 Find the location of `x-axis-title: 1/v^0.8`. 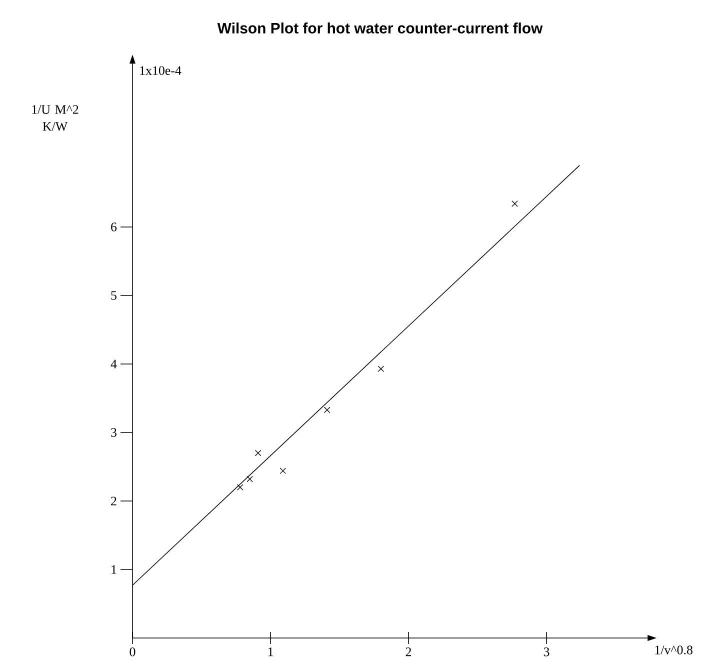

x-axis-title: 1/v^0.8 is located at coordinates (673, 650).